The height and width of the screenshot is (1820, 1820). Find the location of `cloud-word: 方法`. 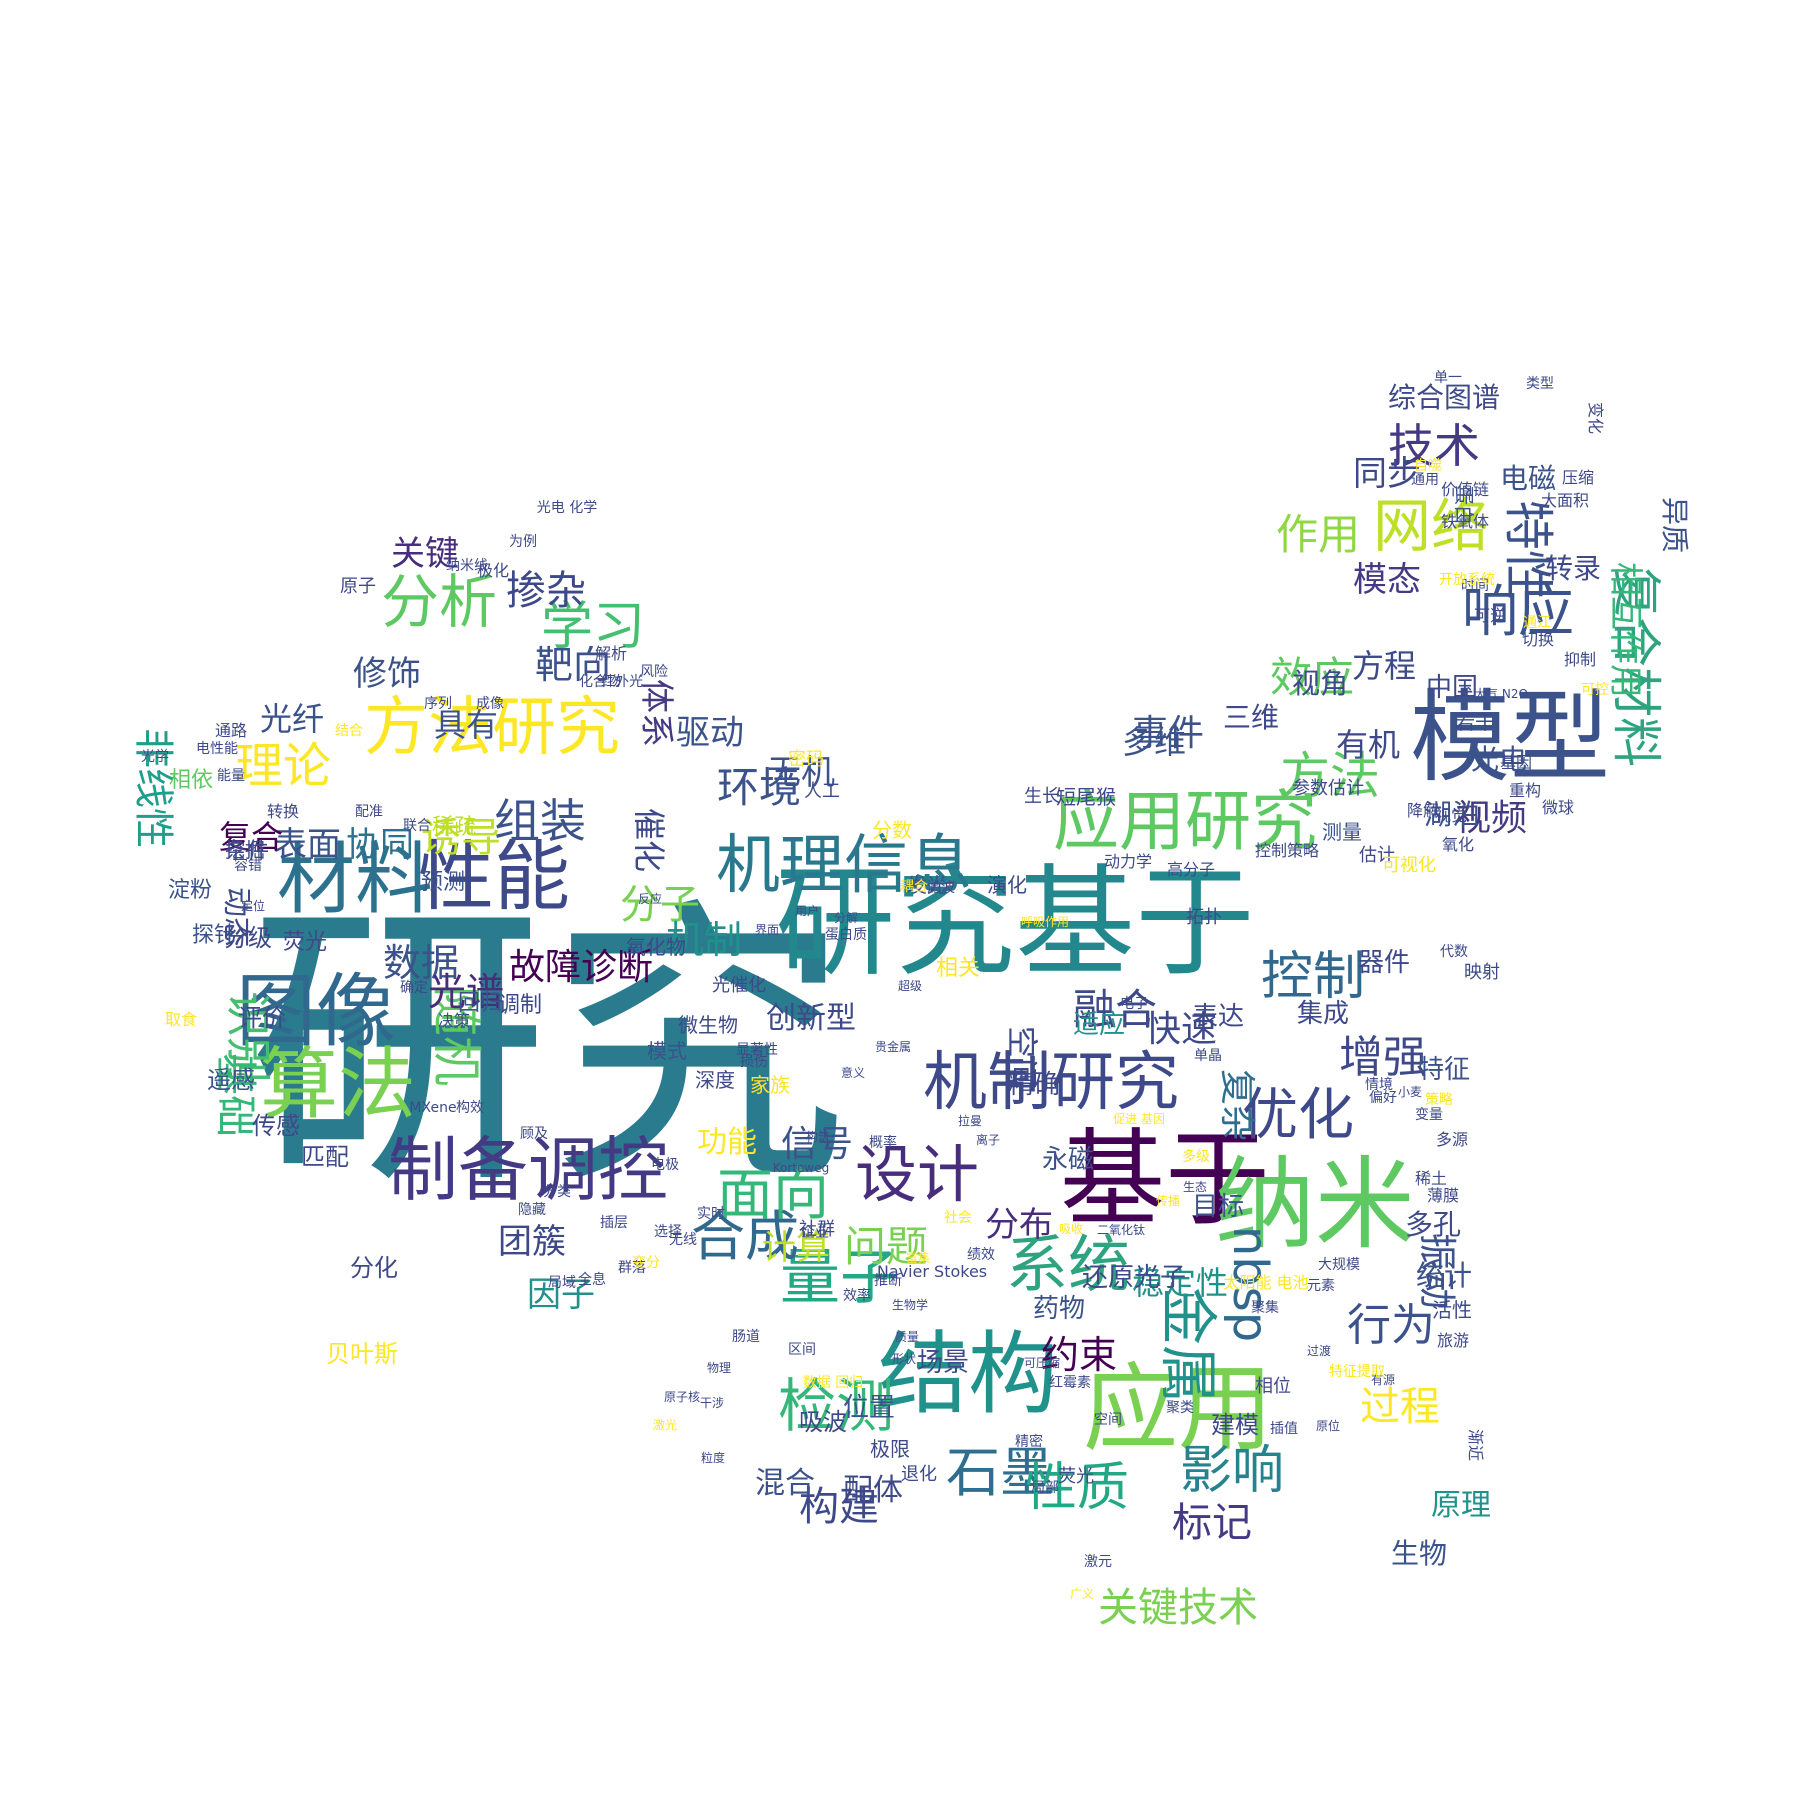

cloud-word: 方法 is located at coordinates (1330, 776).